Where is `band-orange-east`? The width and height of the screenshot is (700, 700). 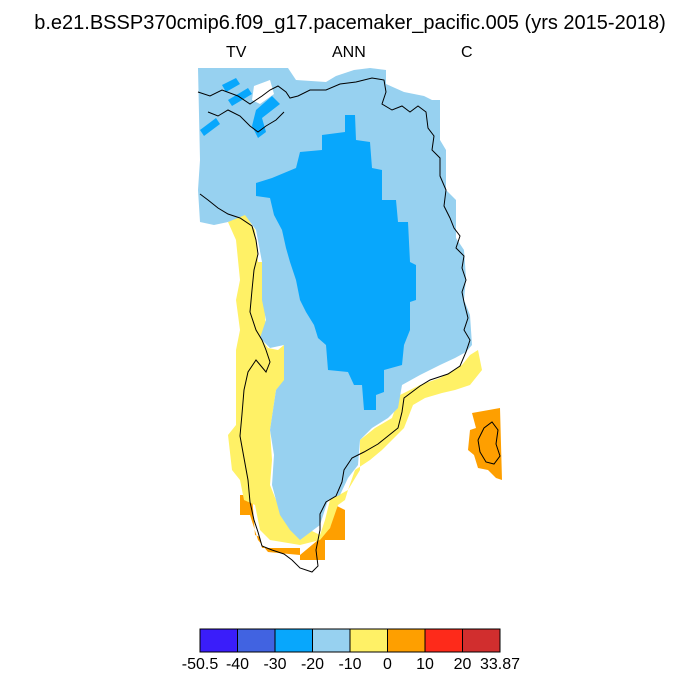
band-orange-east is located at coordinates (485, 444).